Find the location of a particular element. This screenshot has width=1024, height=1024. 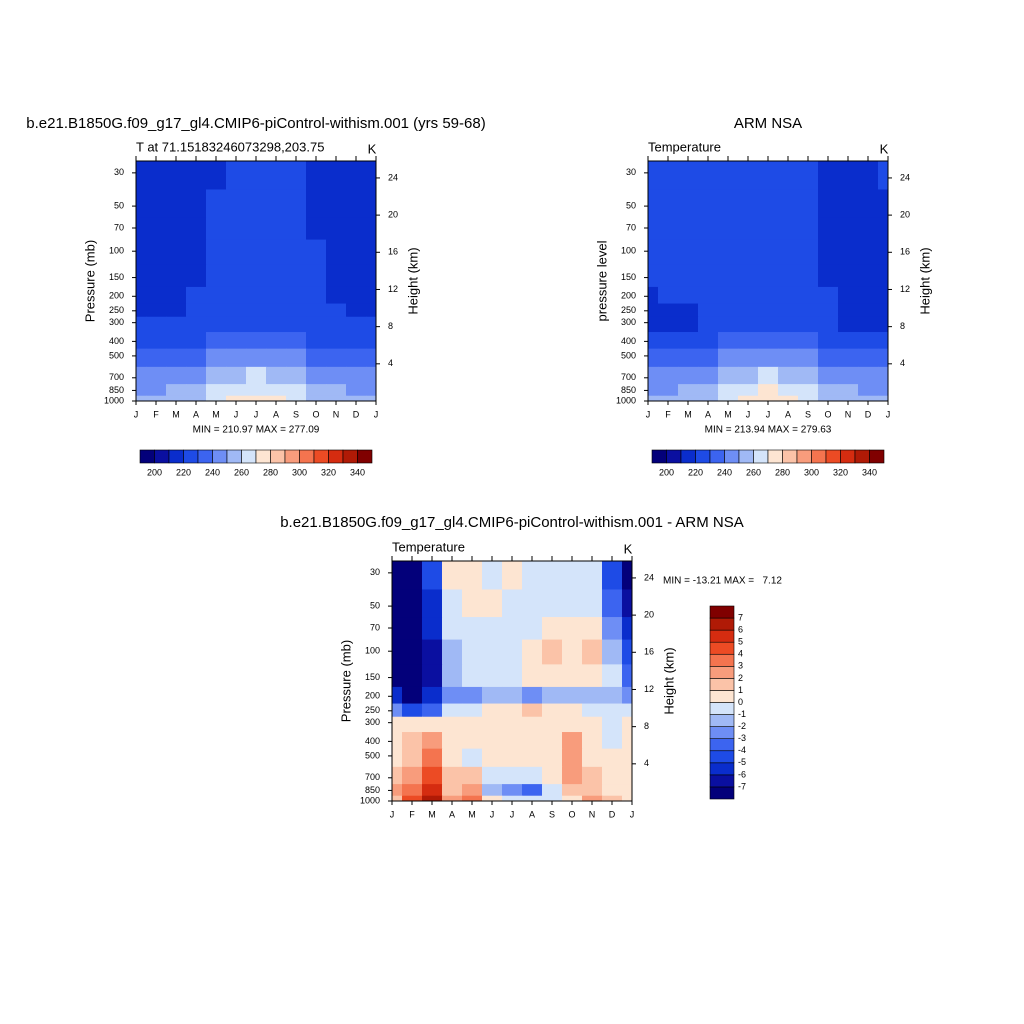

y-tick-label: 30 is located at coordinates (375, 572).